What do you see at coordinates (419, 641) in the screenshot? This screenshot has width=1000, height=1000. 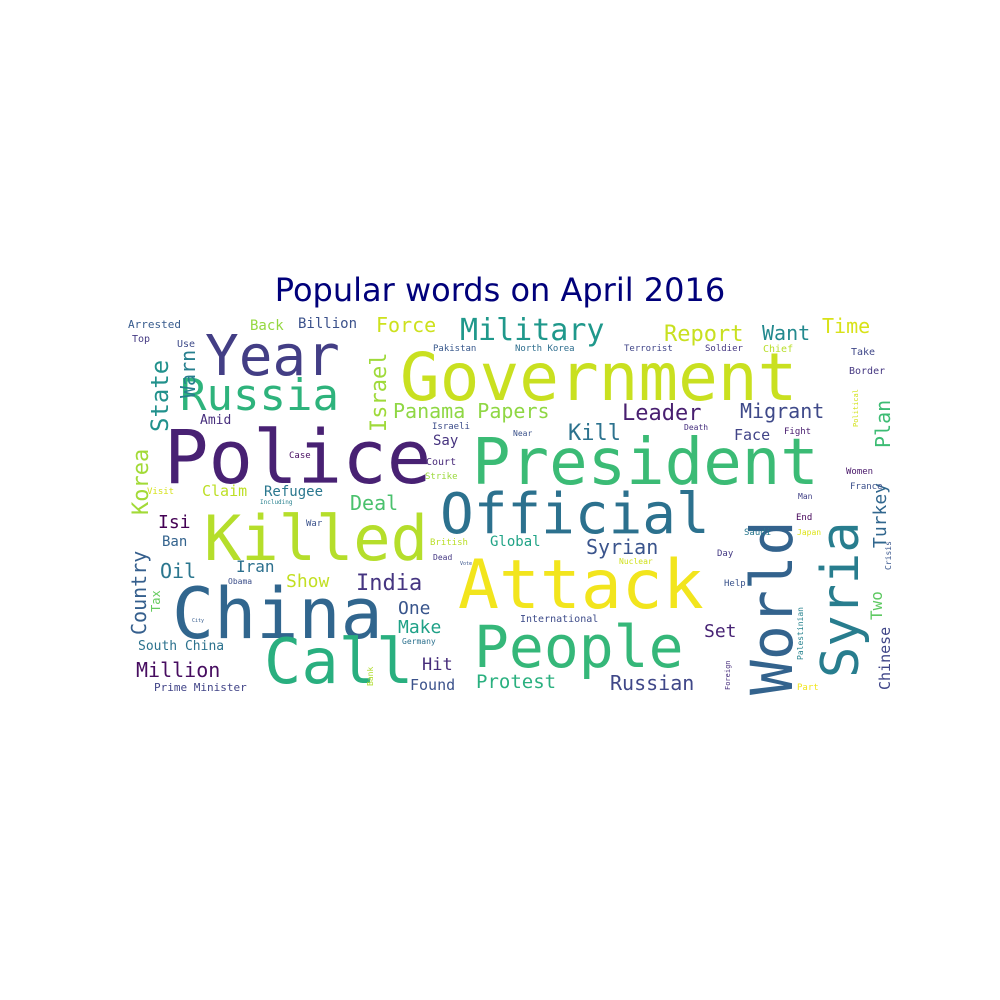 I see `word-germany: Germany` at bounding box center [419, 641].